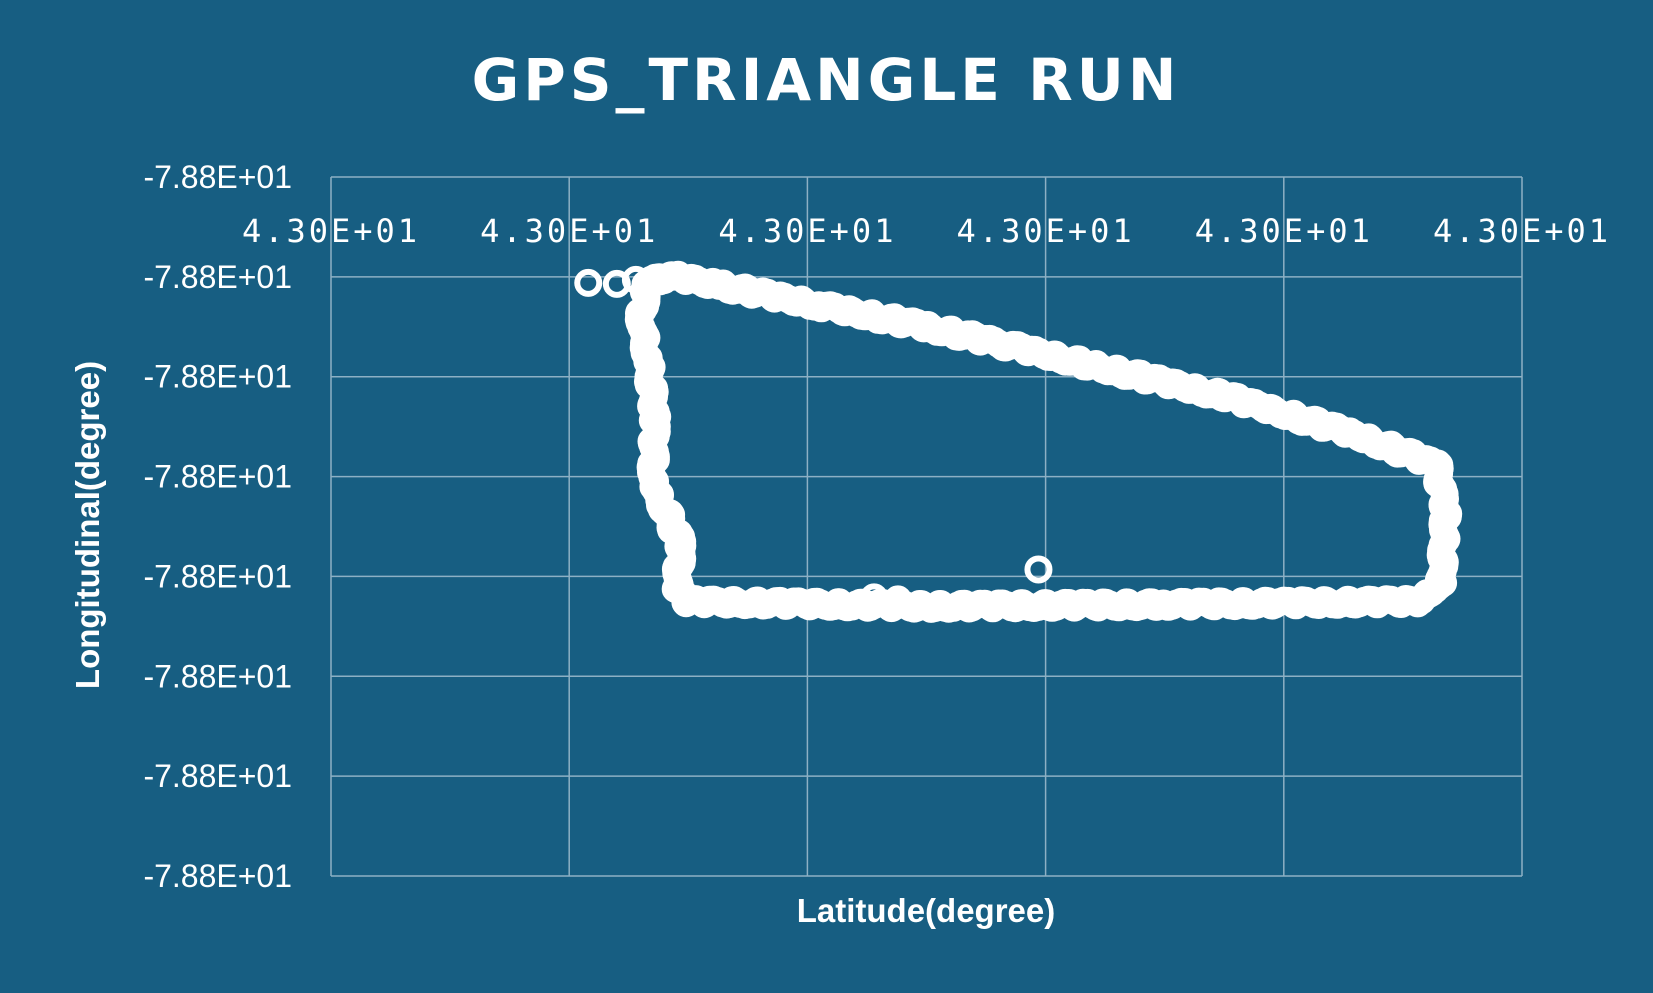  I want to click on y-axis-label: Longitudinal(degree), so click(87, 525).